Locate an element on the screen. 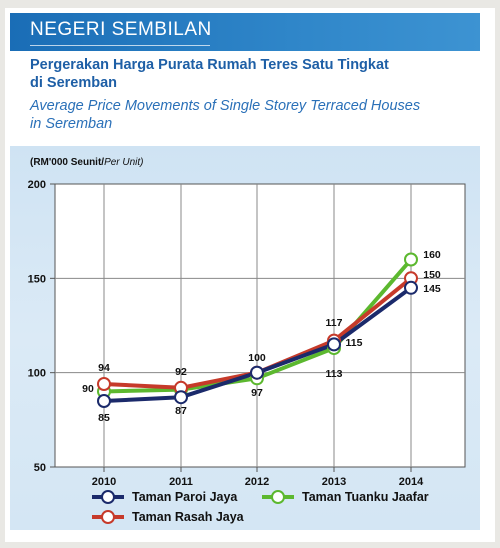 The width and height of the screenshot is (500, 548). data-label: 90 is located at coordinates (88, 389).